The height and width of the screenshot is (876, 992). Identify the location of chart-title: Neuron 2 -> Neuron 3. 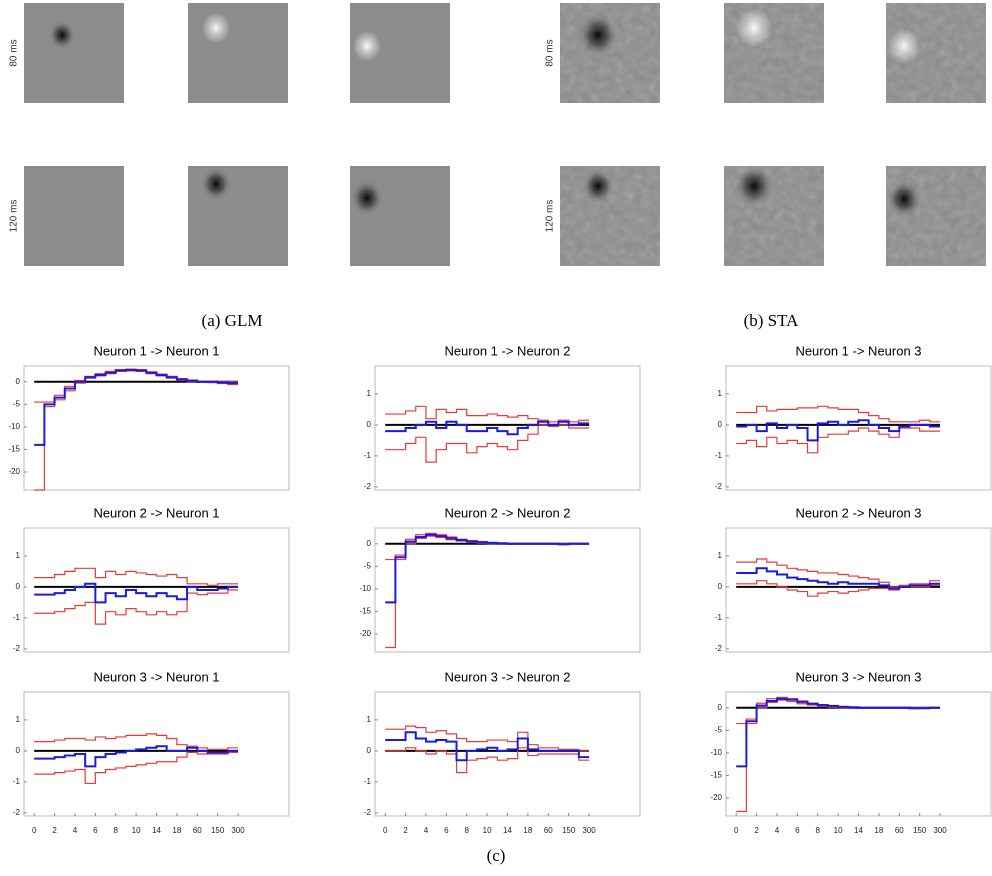
(858, 512).